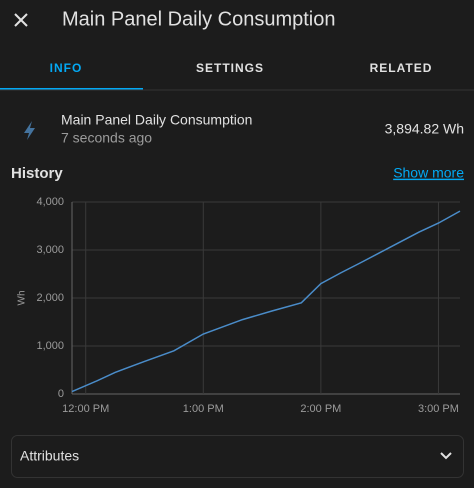 This screenshot has width=474, height=488. I want to click on x-tick-label: 12:00 PM, so click(85, 409).